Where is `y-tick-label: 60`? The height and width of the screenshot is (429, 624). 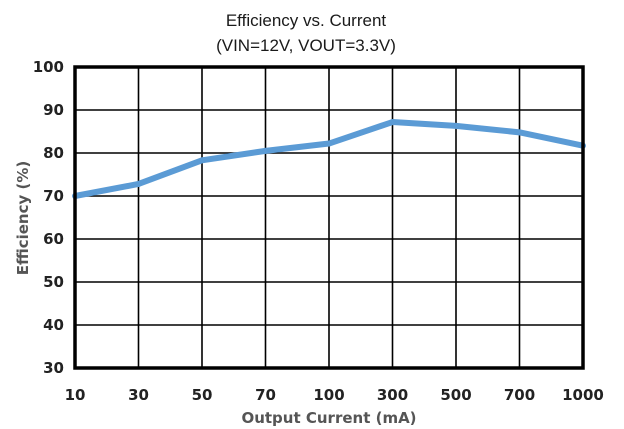
y-tick-label: 60 is located at coordinates (53, 239).